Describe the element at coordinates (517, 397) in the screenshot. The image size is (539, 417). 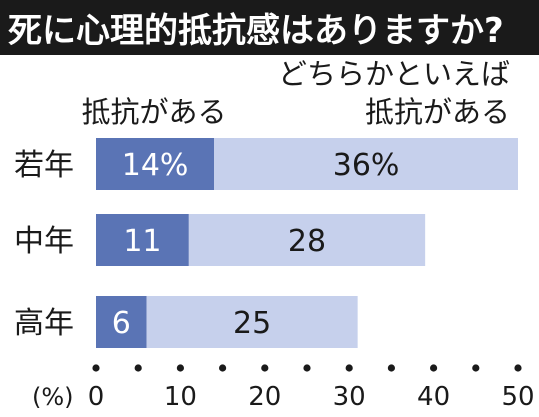
I see `x-tick-label: 50` at that location.